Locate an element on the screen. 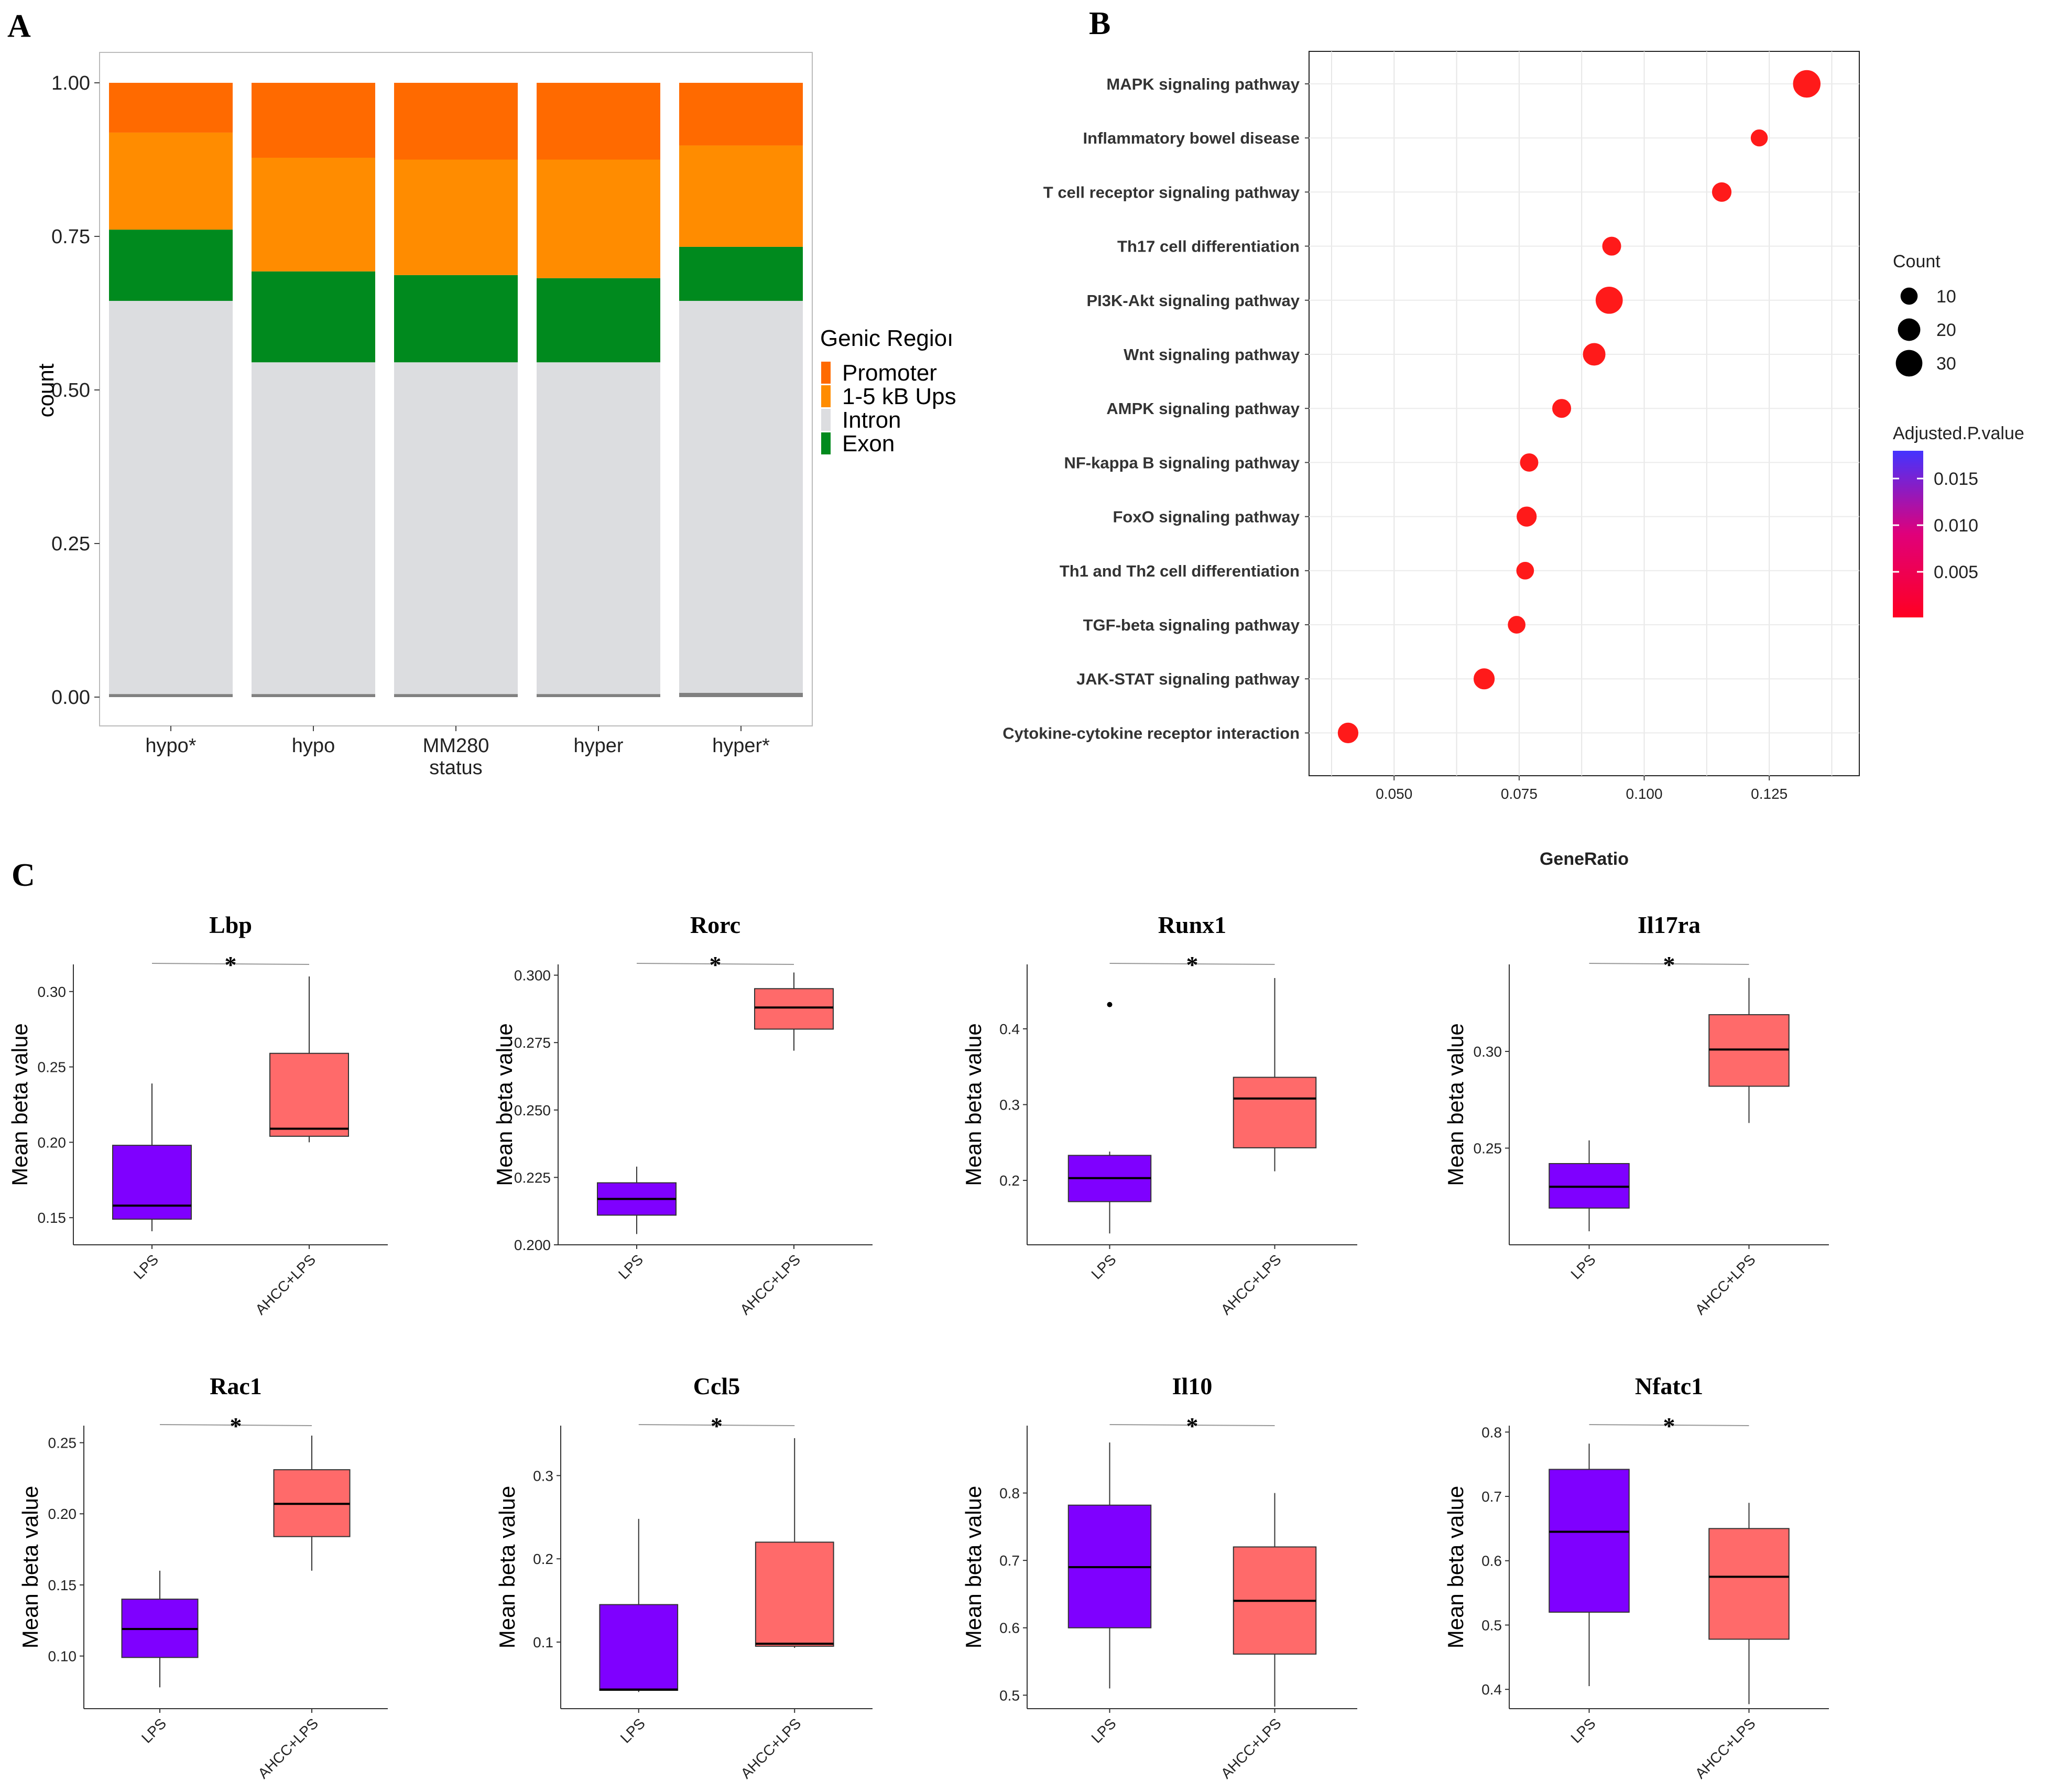  dot-mapk-signaling-pathway is located at coordinates (1807, 84).